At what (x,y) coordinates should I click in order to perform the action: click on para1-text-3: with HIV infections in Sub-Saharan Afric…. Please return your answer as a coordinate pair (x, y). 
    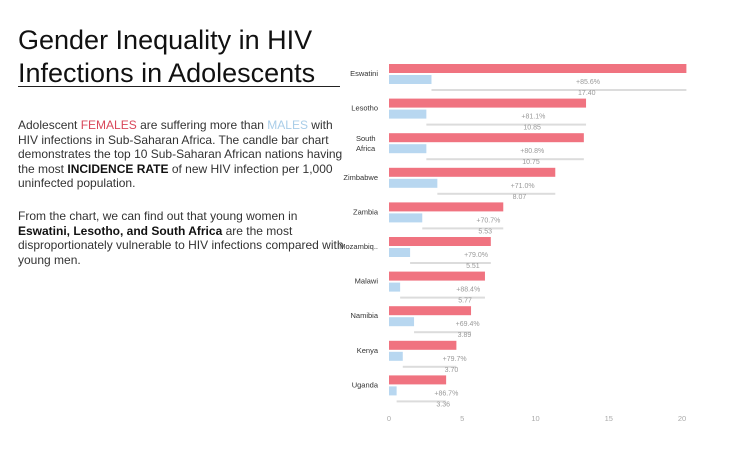
    Looking at the image, I should click on (180, 147).